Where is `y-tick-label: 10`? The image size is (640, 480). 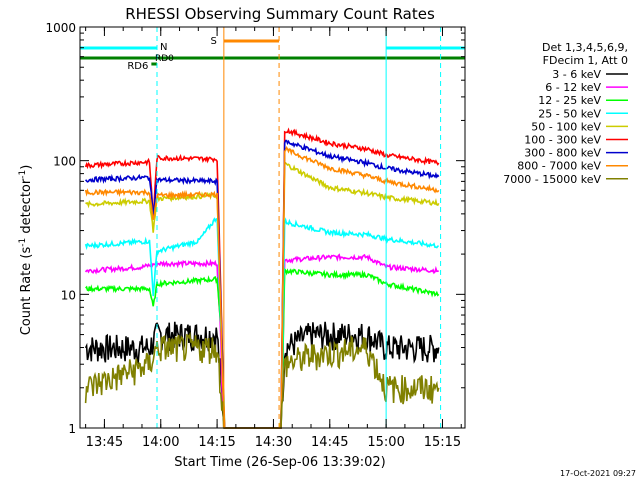
y-tick-label: 10 is located at coordinates (68, 295).